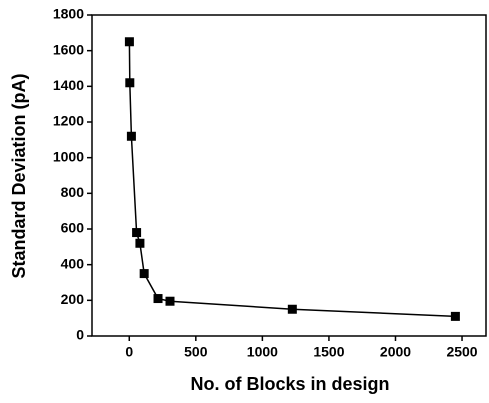  Describe the element at coordinates (262, 352) in the screenshot. I see `x-tick-label: 1000` at that location.